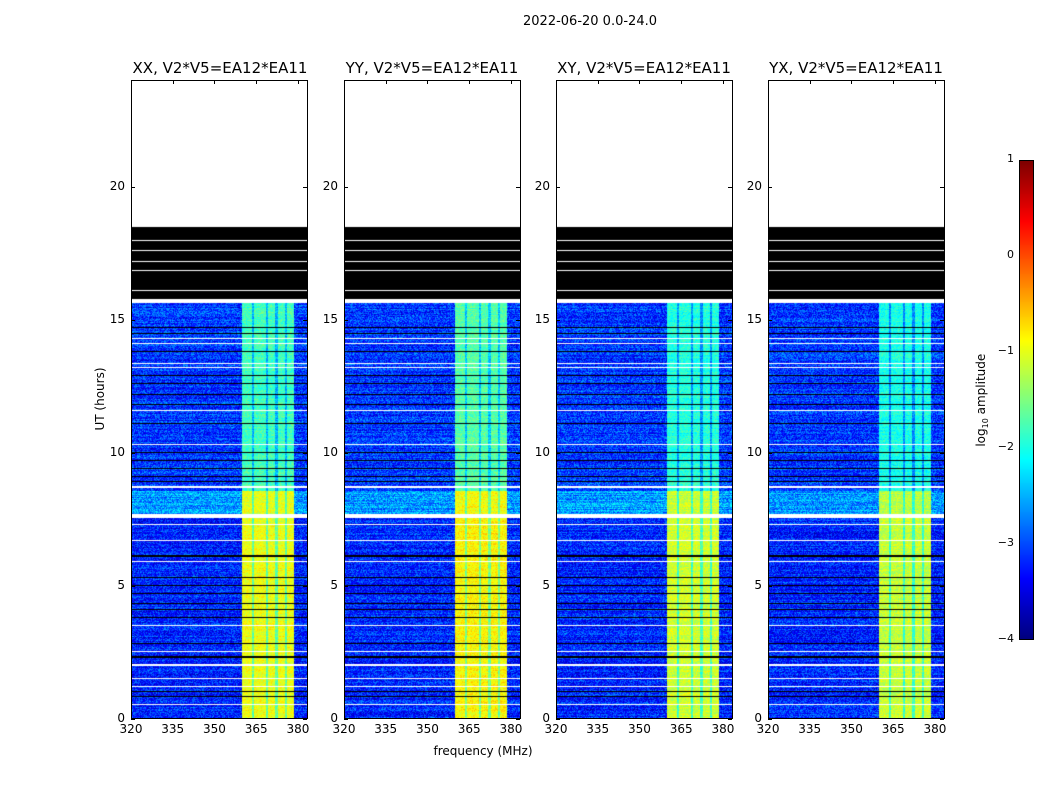 The width and height of the screenshot is (1050, 800). Describe the element at coordinates (100, 399) in the screenshot. I see `y-axis-label: UT (hours)` at that location.